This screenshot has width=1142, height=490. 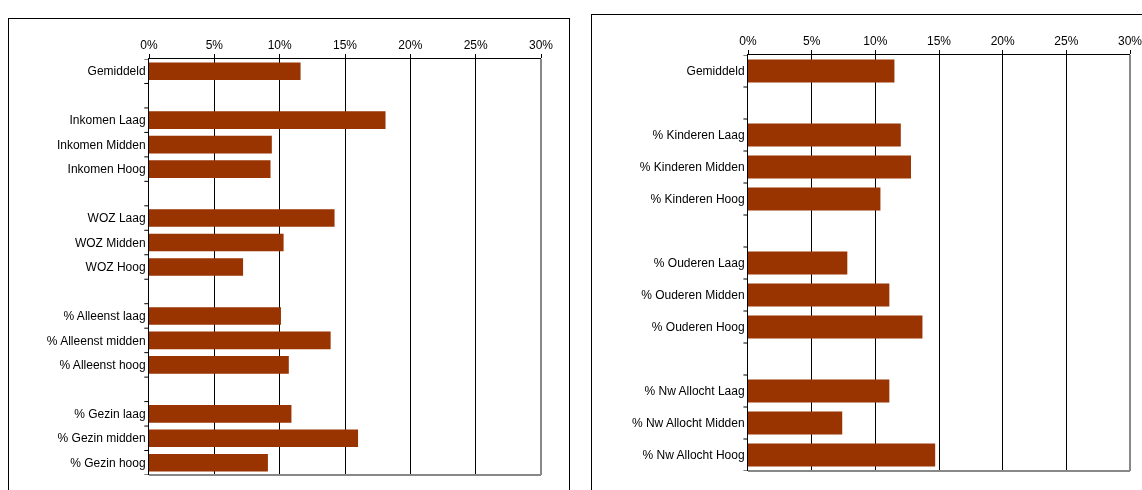 I want to click on y-tick-label: % Gezin laag, so click(x=110, y=414).